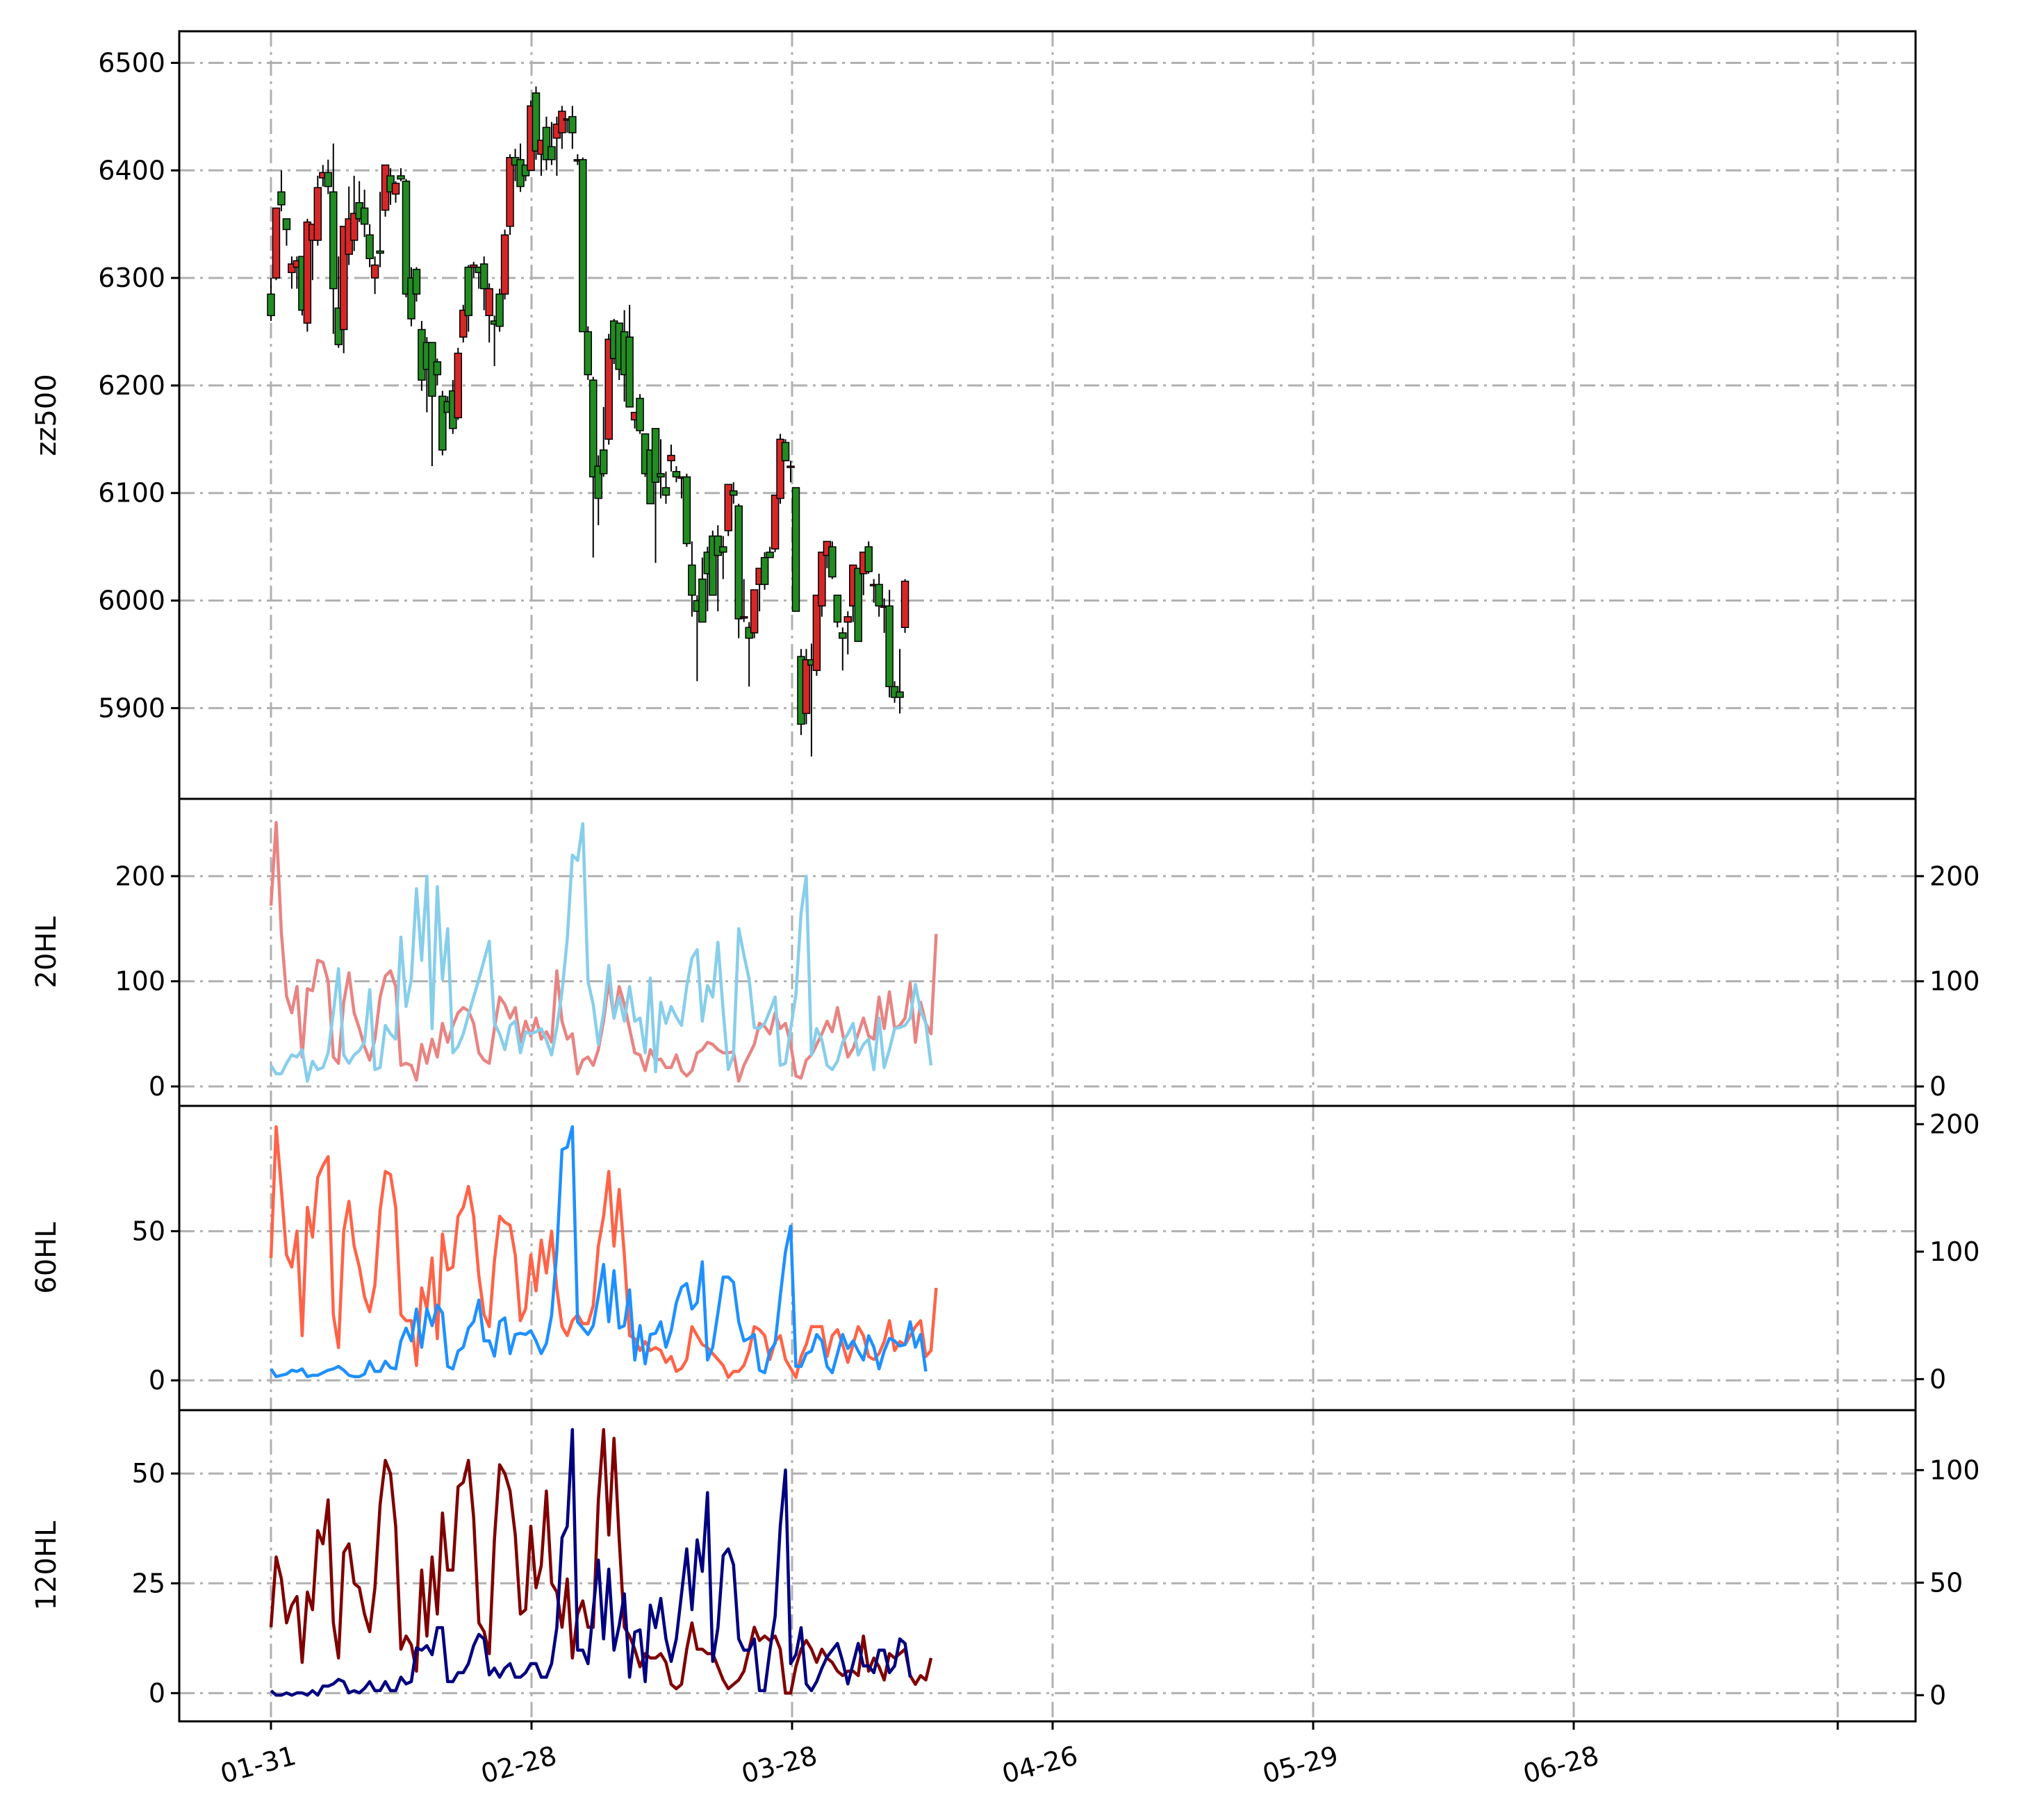 The image size is (2017, 1820). Describe the element at coordinates (131, 170) in the screenshot. I see `y-tick-label: 6400` at that location.